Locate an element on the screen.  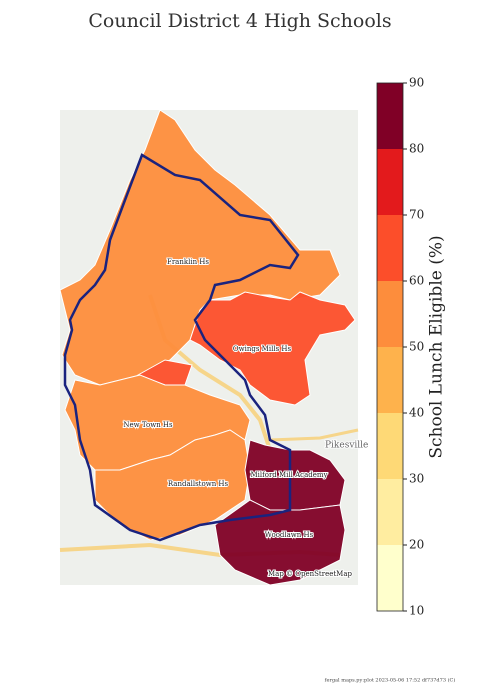
school-label: Randallstown Hs is located at coordinates (198, 484).